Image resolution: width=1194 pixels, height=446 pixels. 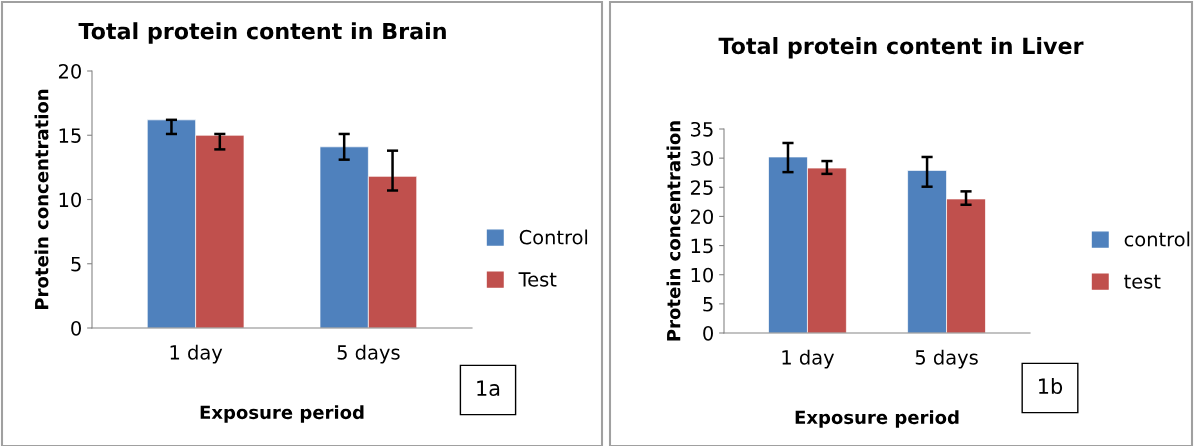 I want to click on chart-title: Total protein content in Liver, so click(x=901, y=48).